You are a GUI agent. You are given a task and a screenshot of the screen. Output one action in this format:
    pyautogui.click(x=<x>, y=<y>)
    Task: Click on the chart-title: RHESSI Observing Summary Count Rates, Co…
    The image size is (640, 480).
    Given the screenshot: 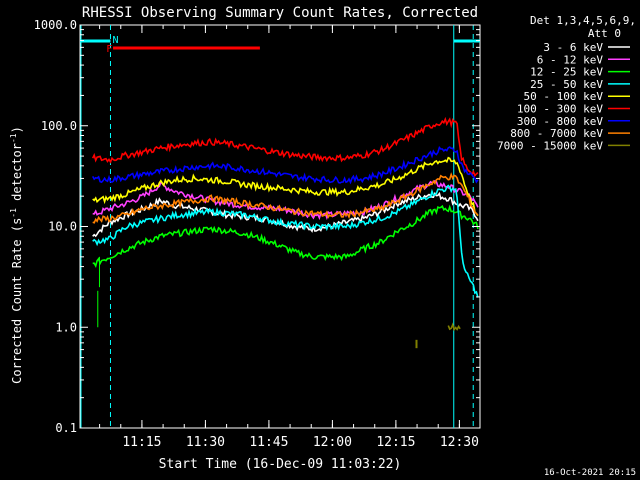 What is the action you would take?
    pyautogui.click(x=280, y=13)
    